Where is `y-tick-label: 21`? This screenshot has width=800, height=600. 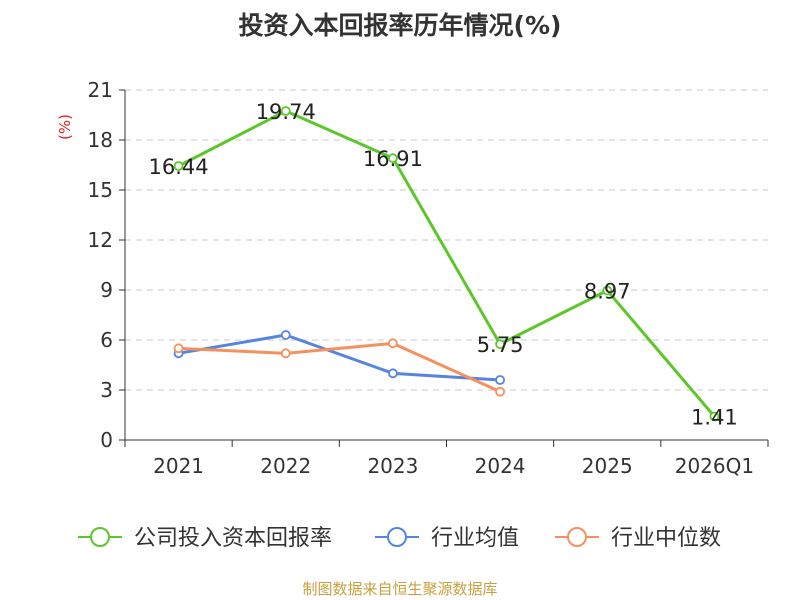
y-tick-label: 21 is located at coordinates (100, 90).